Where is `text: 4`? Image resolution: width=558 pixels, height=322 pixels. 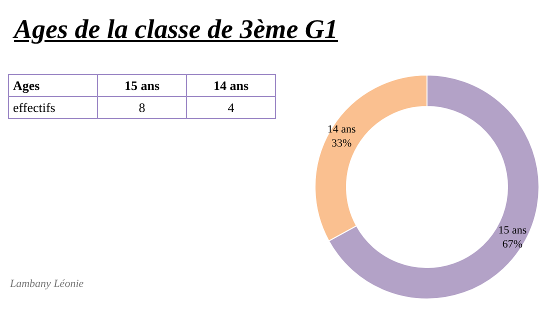 text: 4 is located at coordinates (231, 107).